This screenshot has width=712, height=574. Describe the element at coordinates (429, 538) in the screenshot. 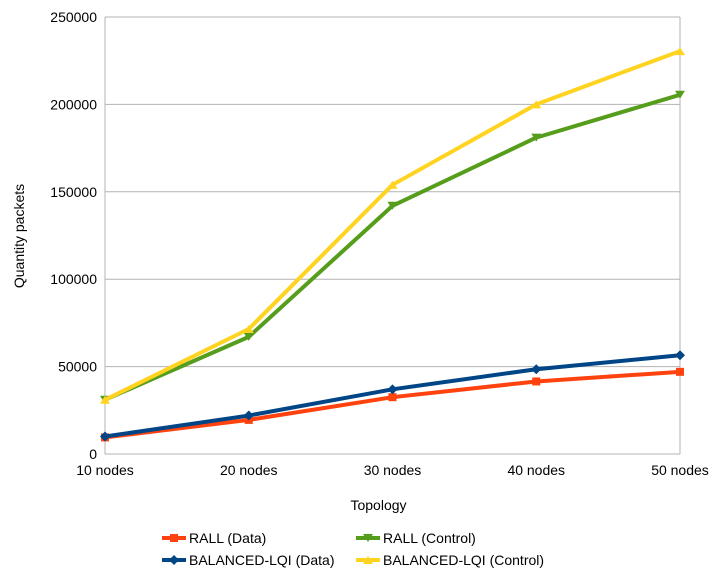

I see `legend-label: RALL (Control)` at that location.